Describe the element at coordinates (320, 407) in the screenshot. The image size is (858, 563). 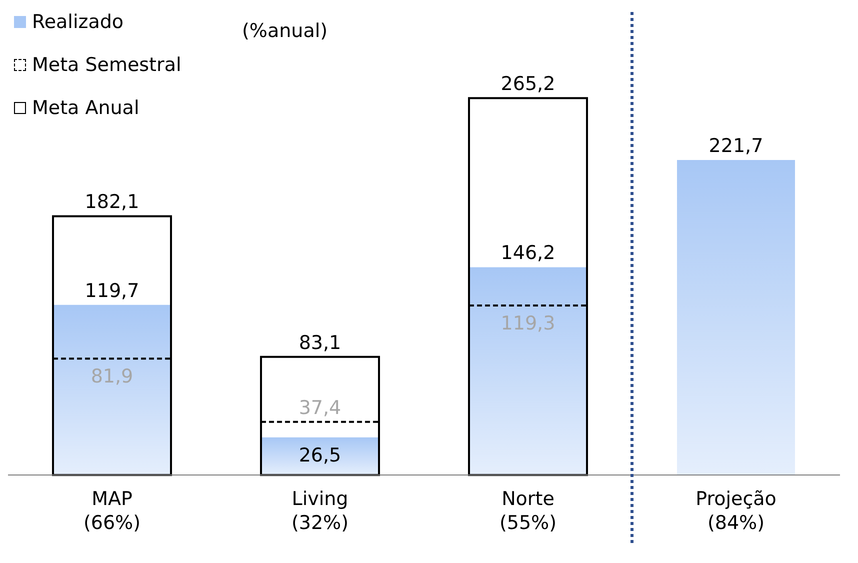
I see `data-label: 37,4` at that location.